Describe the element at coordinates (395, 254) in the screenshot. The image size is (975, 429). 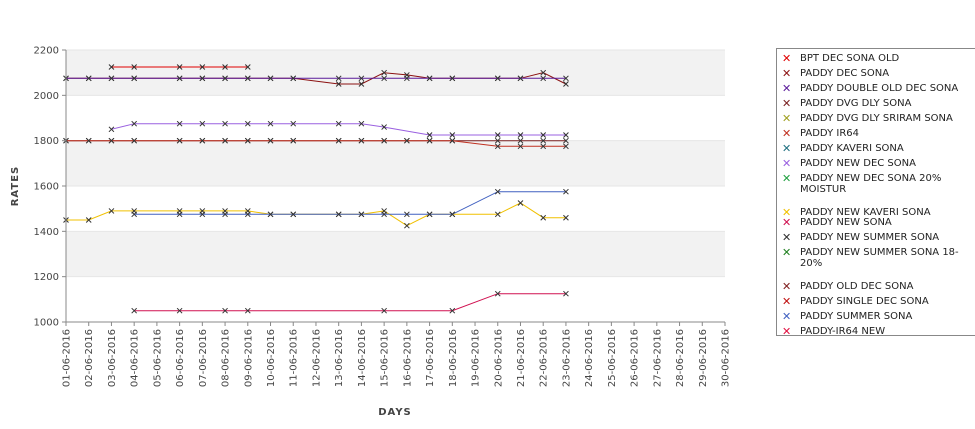
I see `grid-band` at that location.